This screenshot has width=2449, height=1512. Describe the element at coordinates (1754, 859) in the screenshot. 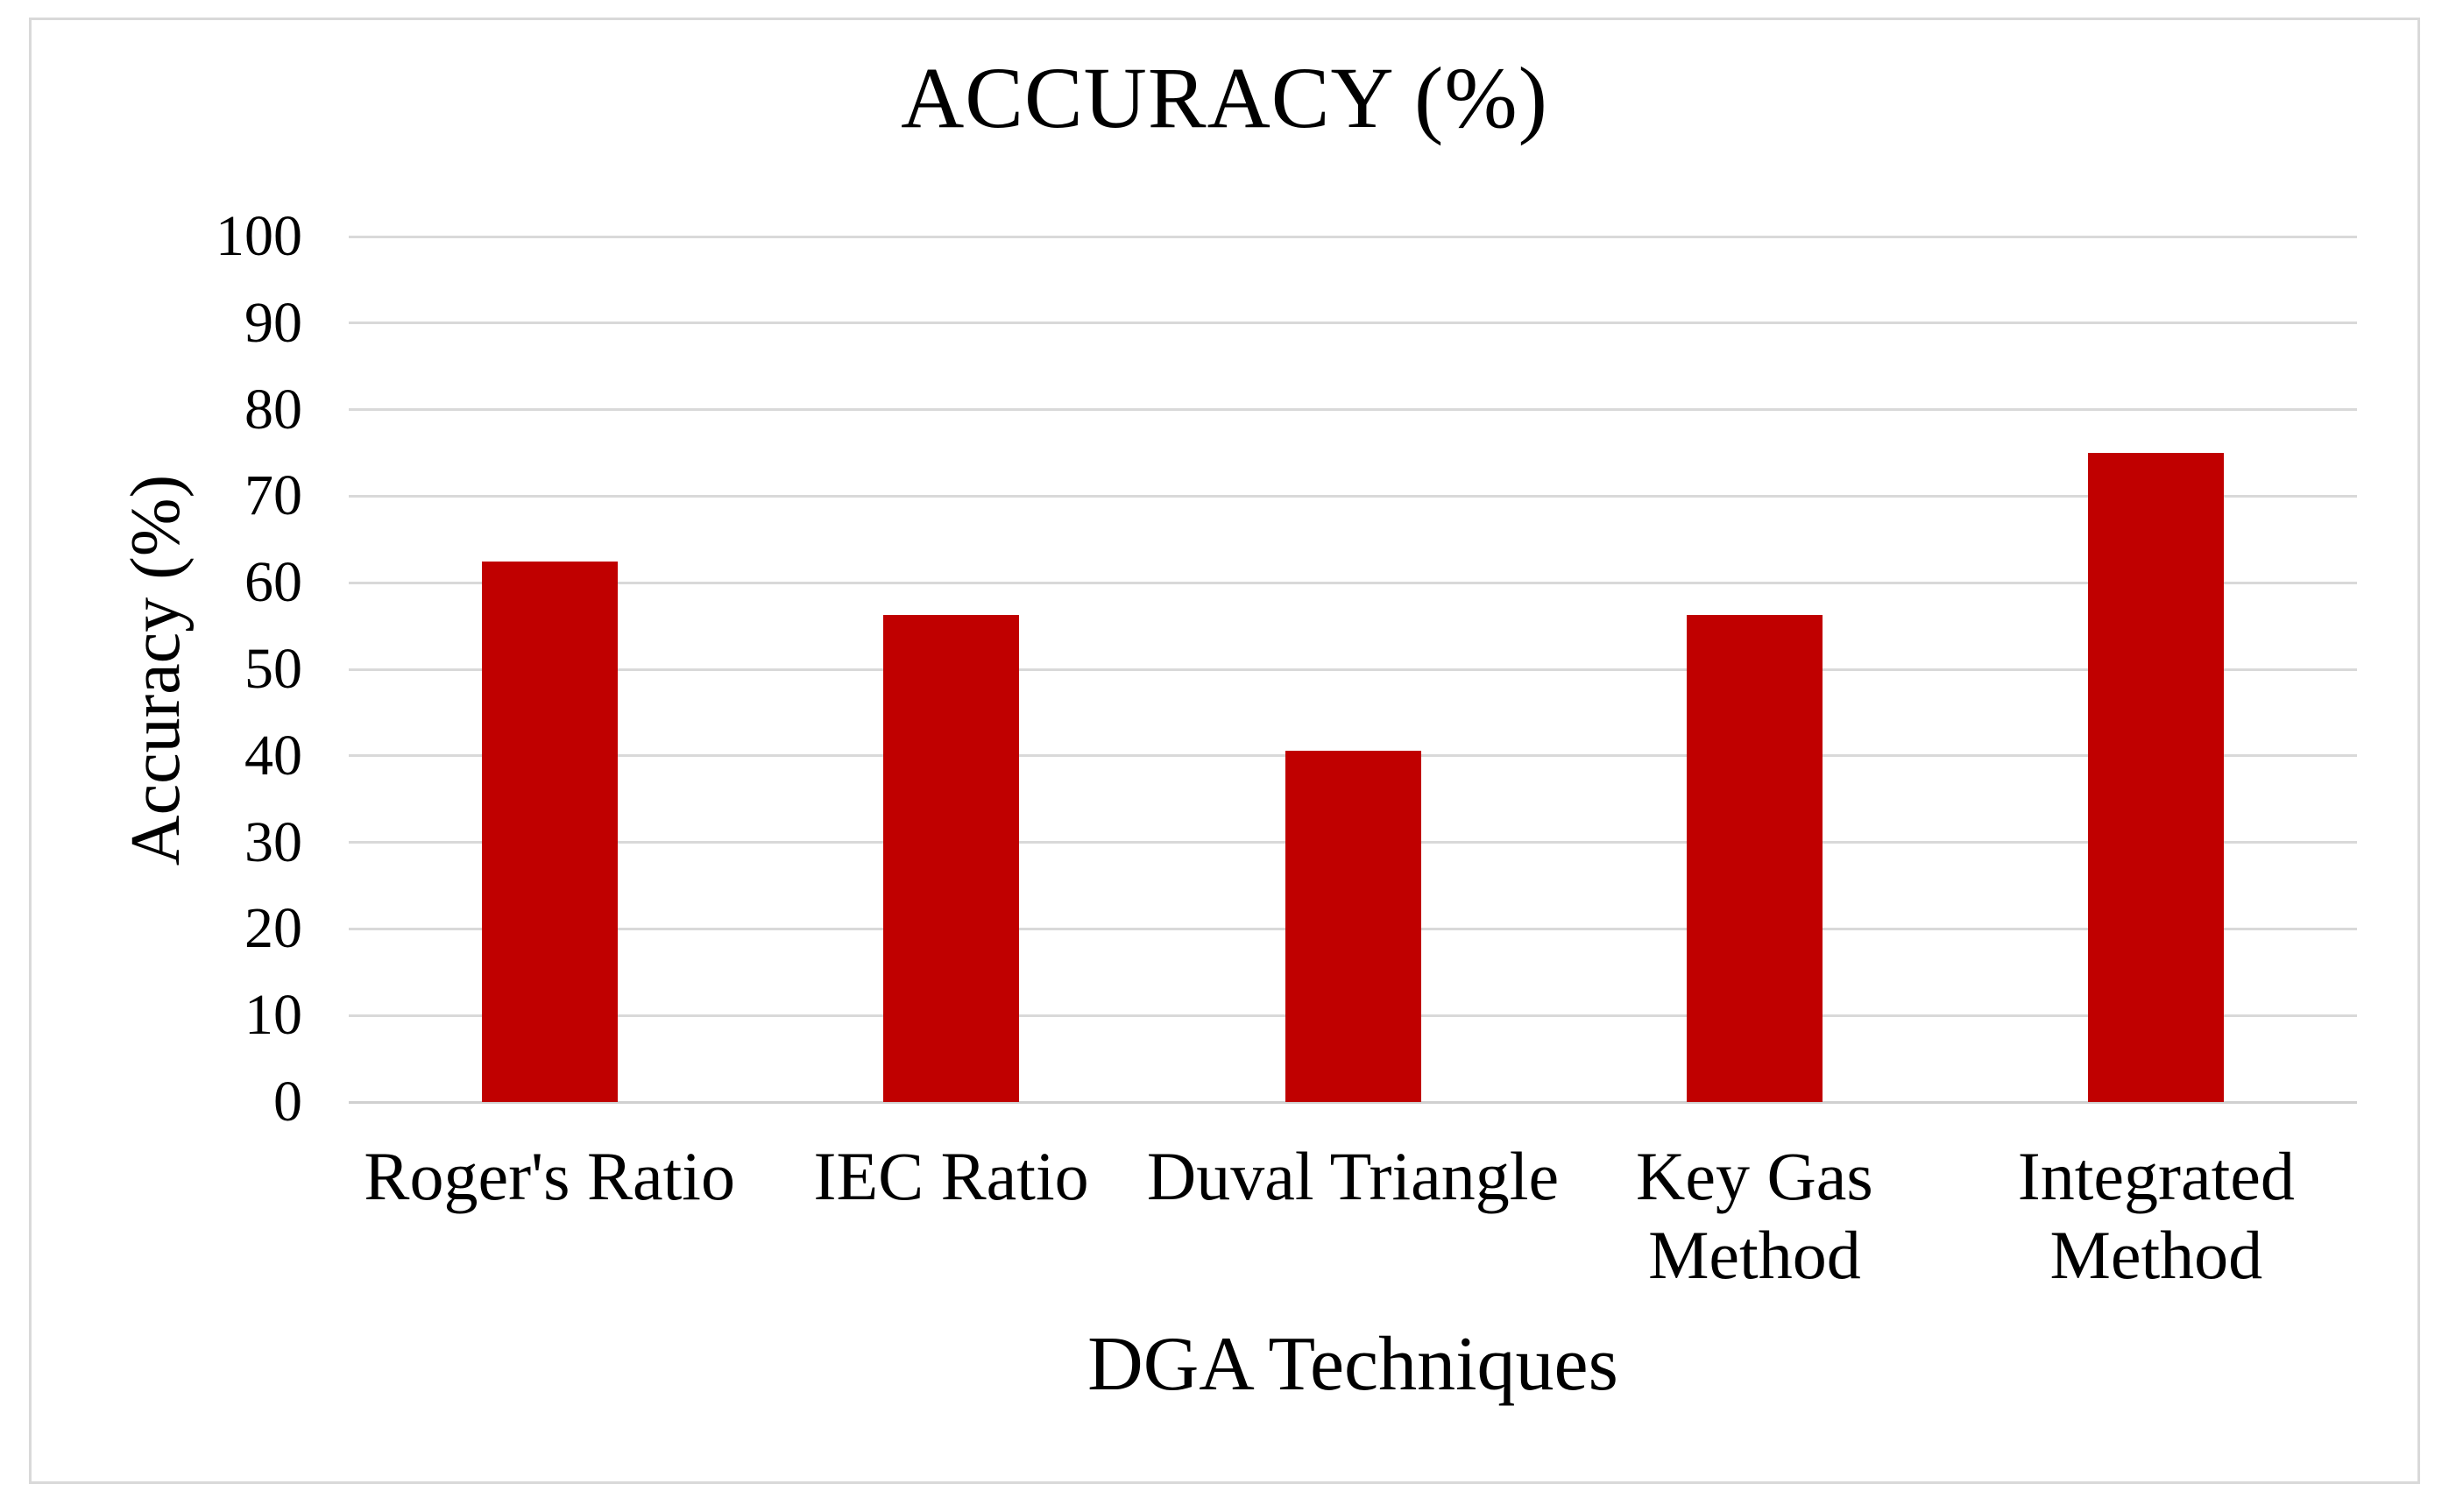

I see `bar-key-gas-method` at that location.